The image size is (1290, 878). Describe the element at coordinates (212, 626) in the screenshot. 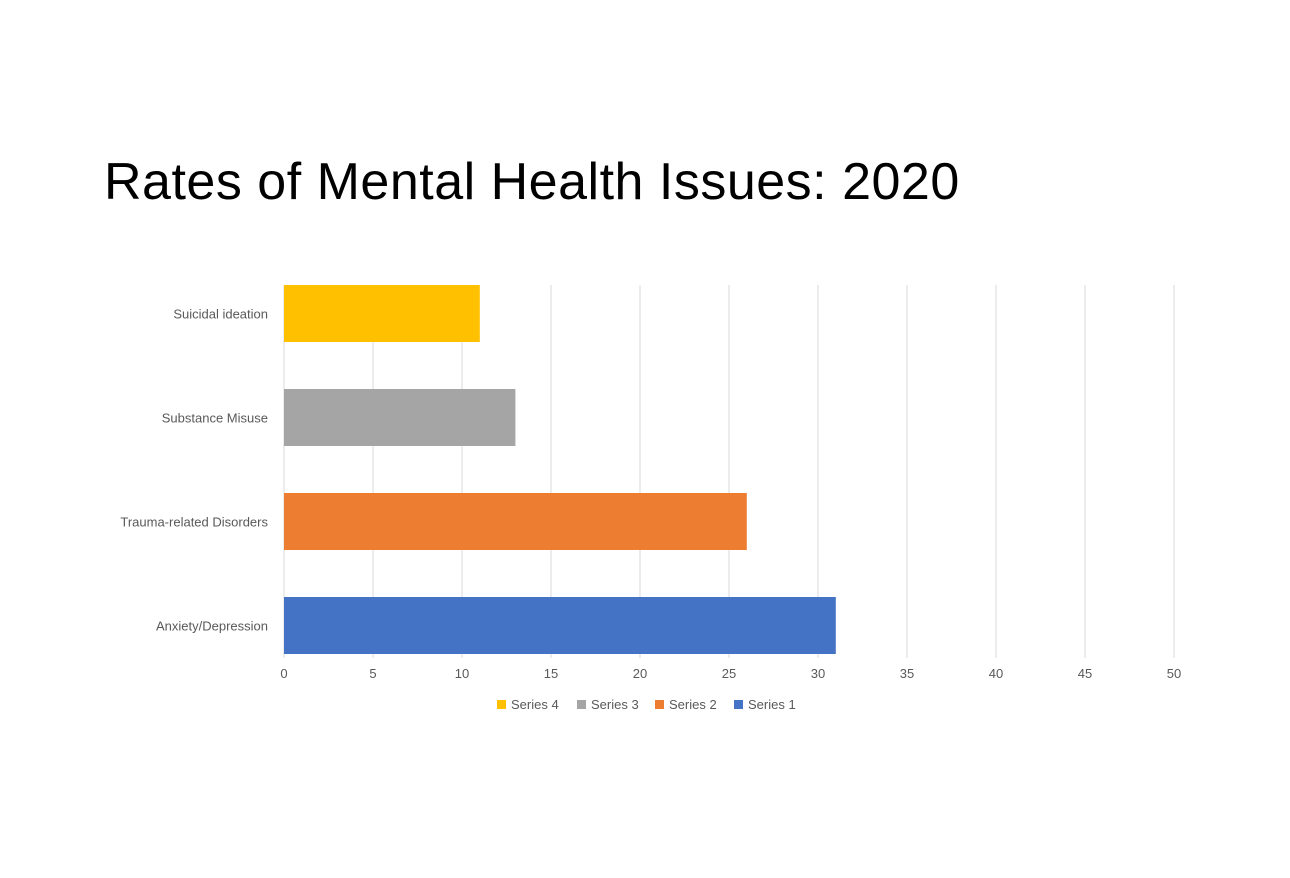

I see `y-category-label: Anxiety/Depression` at that location.